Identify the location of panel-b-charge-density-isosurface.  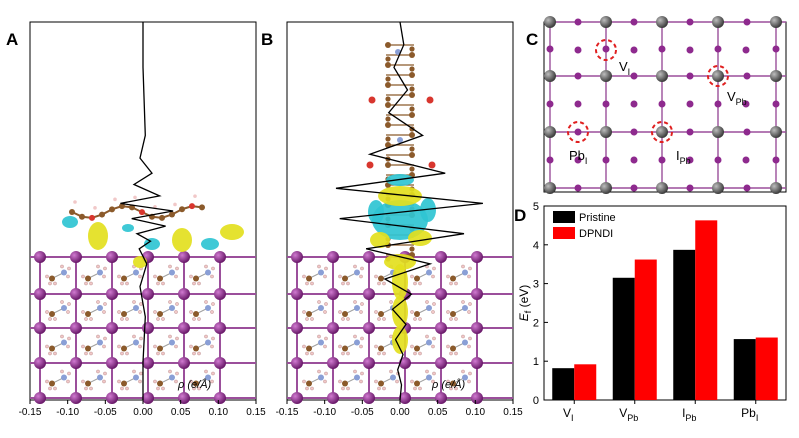
(402, 264).